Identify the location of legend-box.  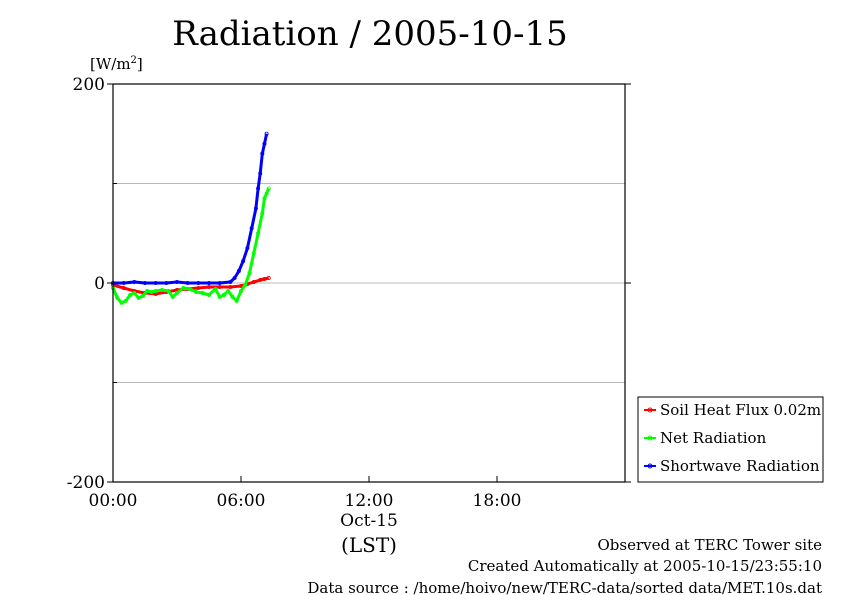
(730, 439).